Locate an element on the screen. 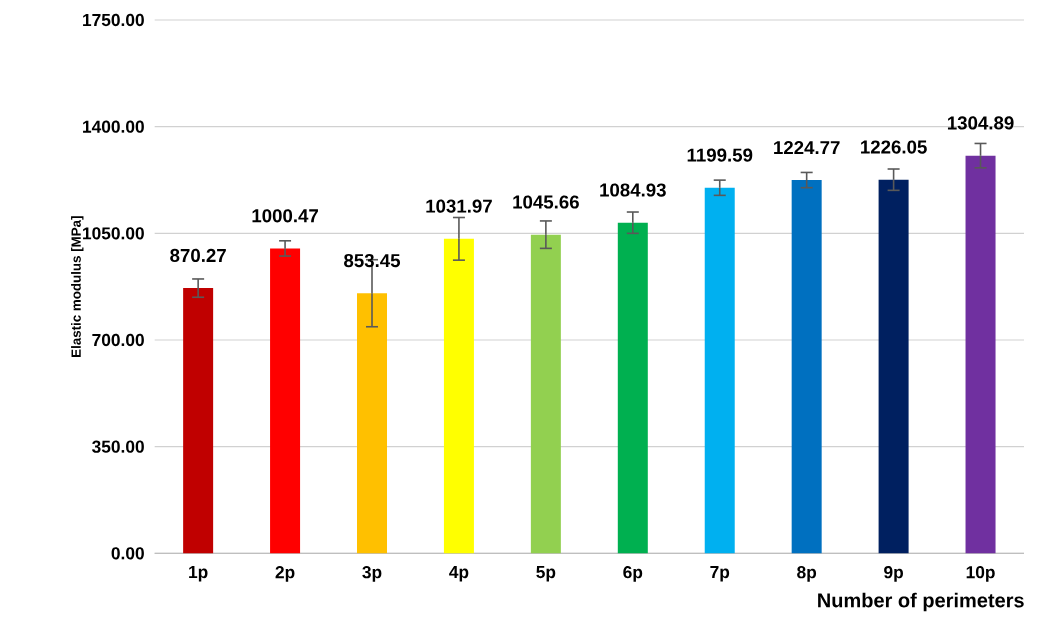 This screenshot has height=632, width=1038. x-tick-label: 5p is located at coordinates (546, 574).